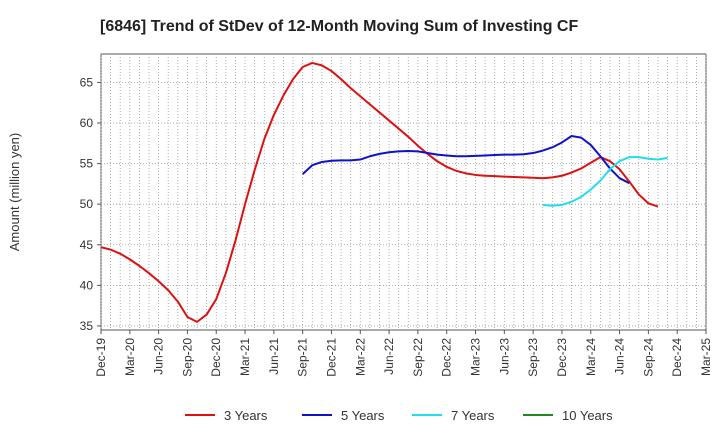 The height and width of the screenshot is (440, 720). What do you see at coordinates (303, 357) in the screenshot?
I see `x-tick-label: Sep-21` at bounding box center [303, 357].